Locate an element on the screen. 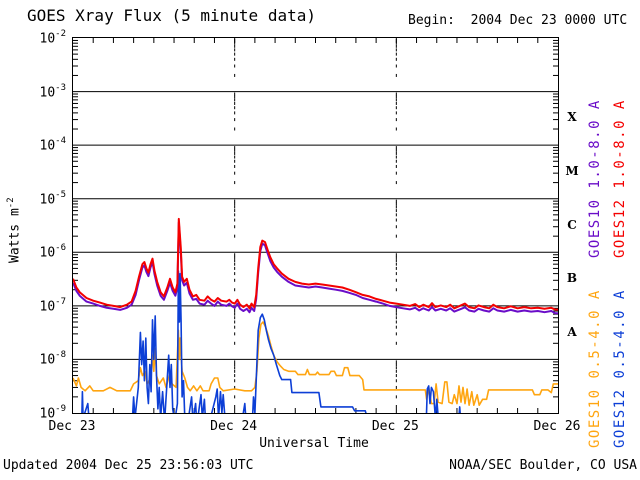  flare-class-c: C is located at coordinates (572, 224).